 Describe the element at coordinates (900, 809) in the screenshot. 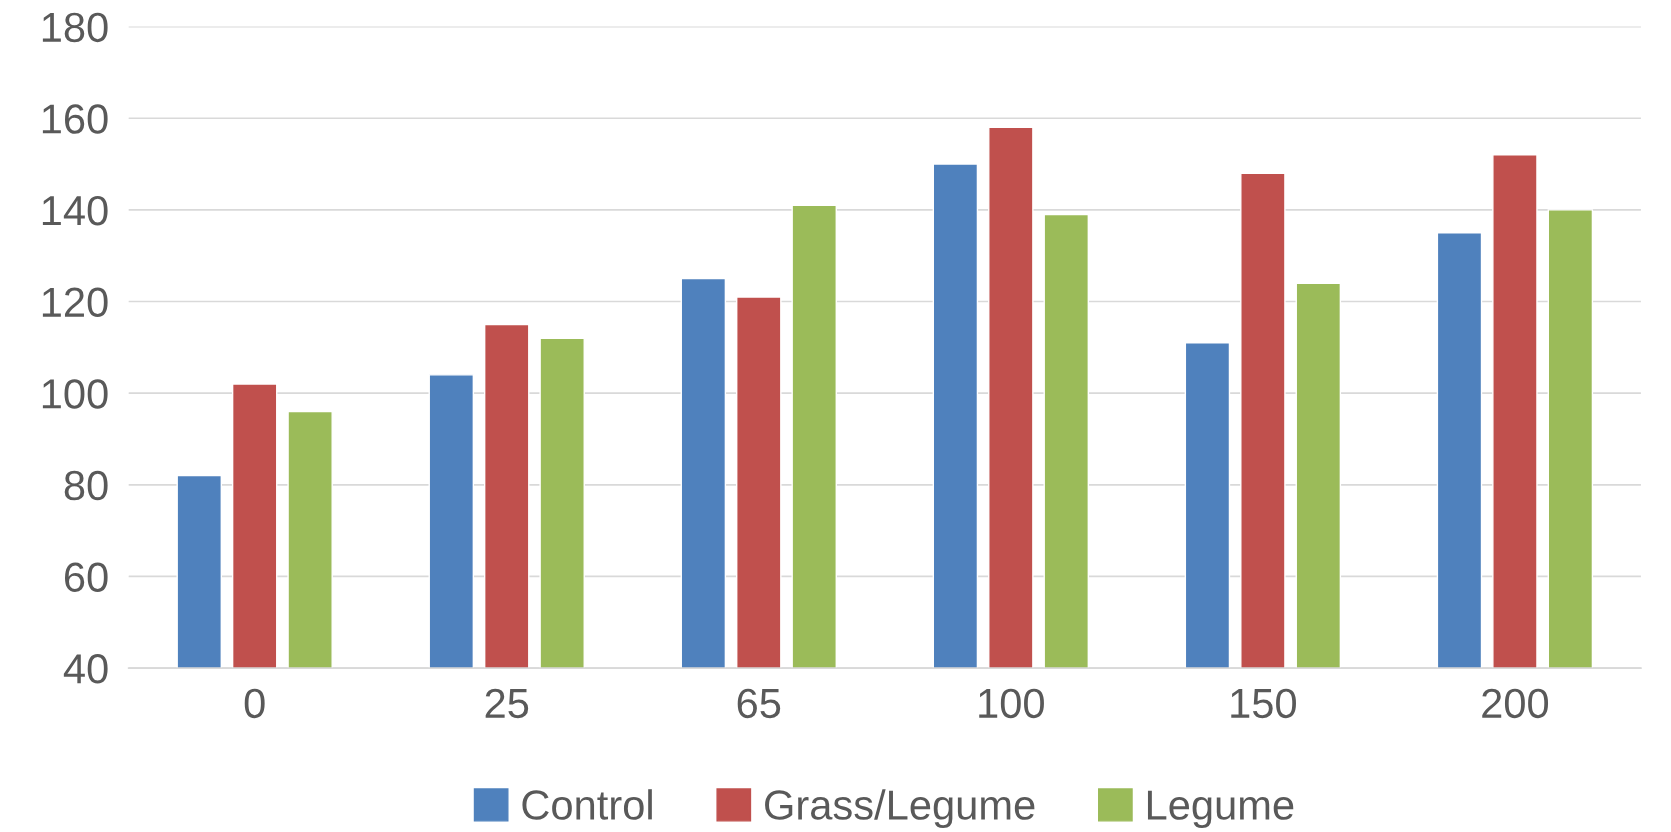

I see `legend-label: Grass/Legume` at that location.